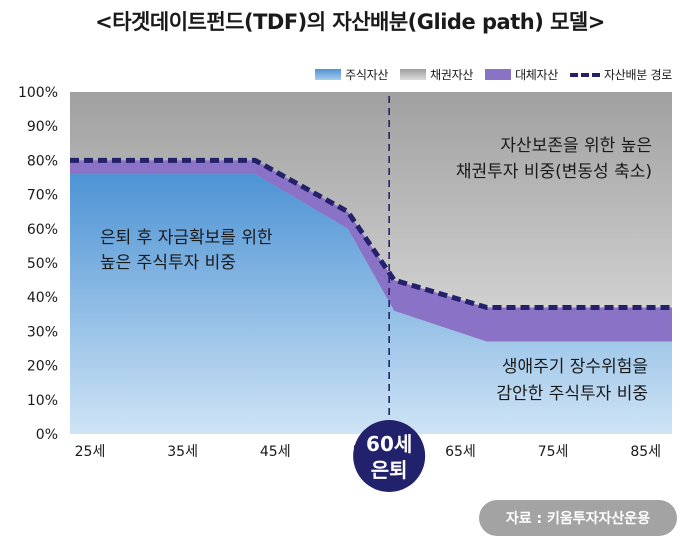  I want to click on annotation-bond-line2: 채권투자 비중(변동성 축소), so click(554, 172).